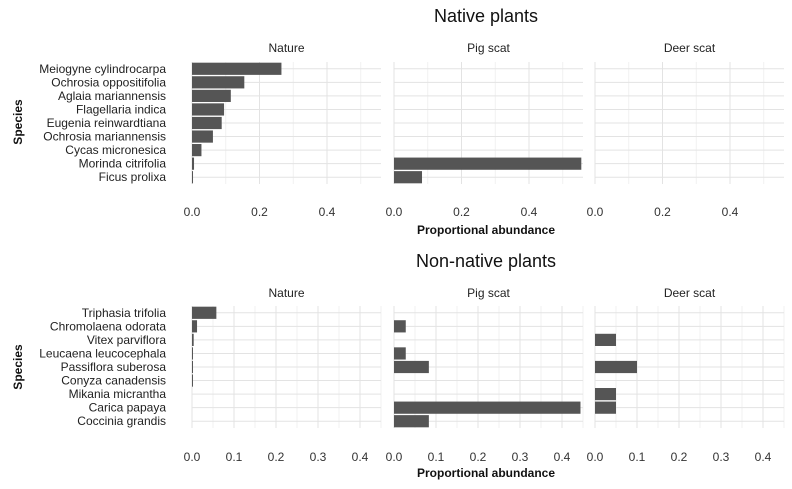 The width and height of the screenshot is (792, 489). Describe the element at coordinates (104, 137) in the screenshot. I see `species-label-ochrosia-mariannensis: Ochrosia mariannensis` at that location.